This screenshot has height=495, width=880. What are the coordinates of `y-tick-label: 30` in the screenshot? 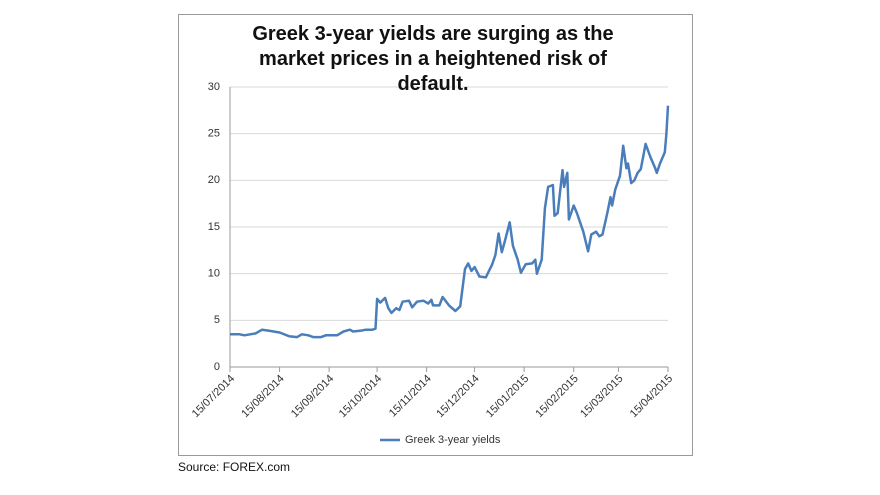 It's located at (214, 87).